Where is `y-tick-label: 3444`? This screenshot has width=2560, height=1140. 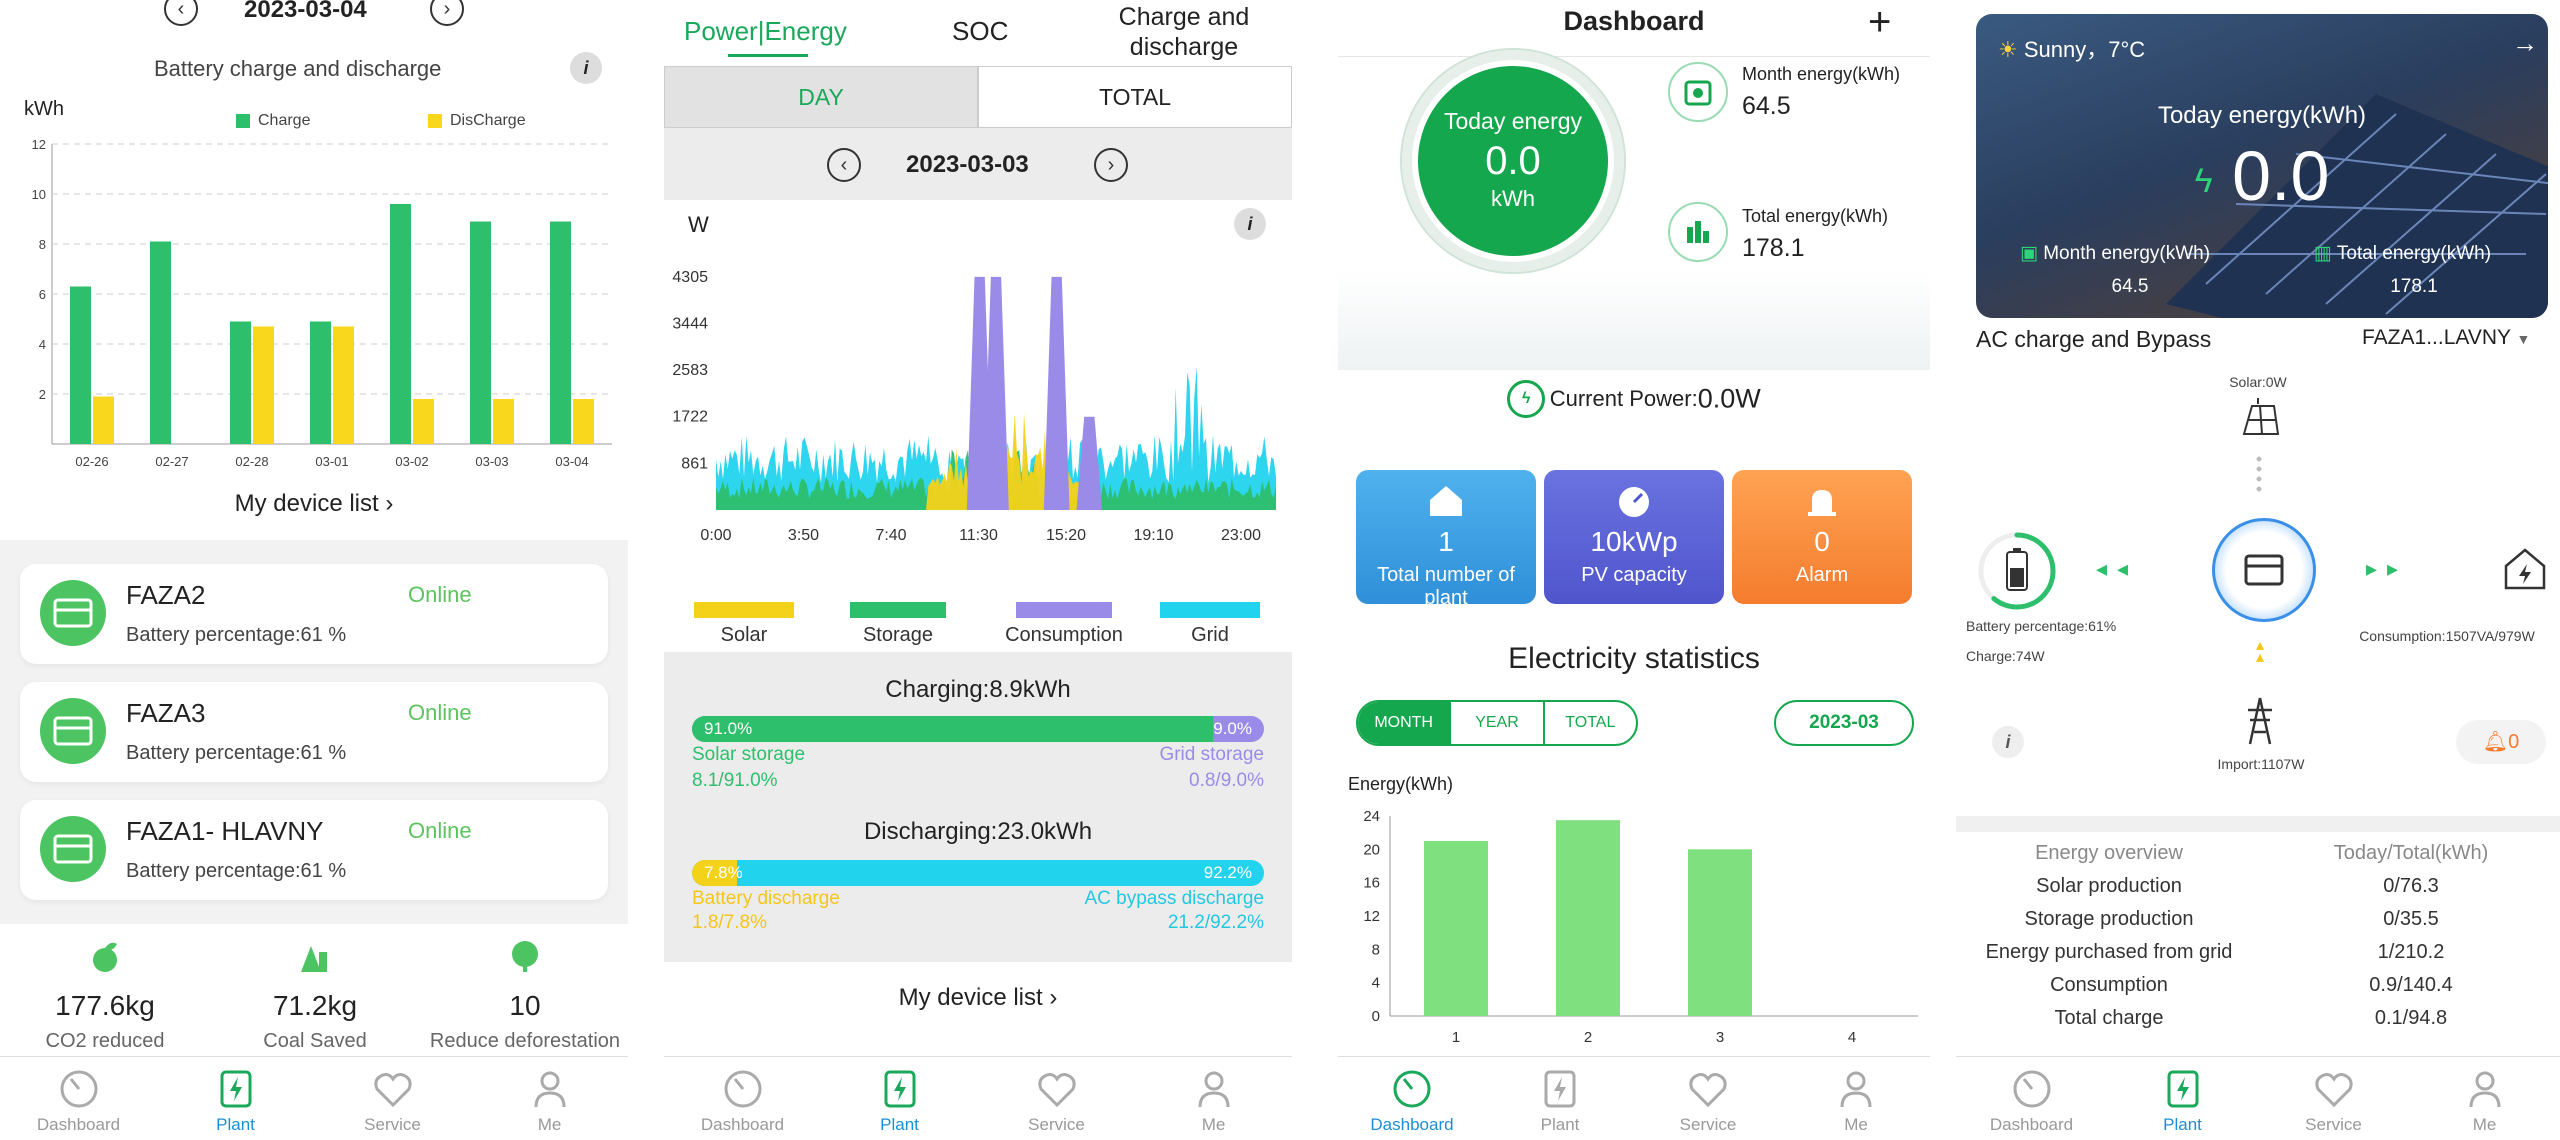 y-tick-label: 3444 is located at coordinates (690, 323).